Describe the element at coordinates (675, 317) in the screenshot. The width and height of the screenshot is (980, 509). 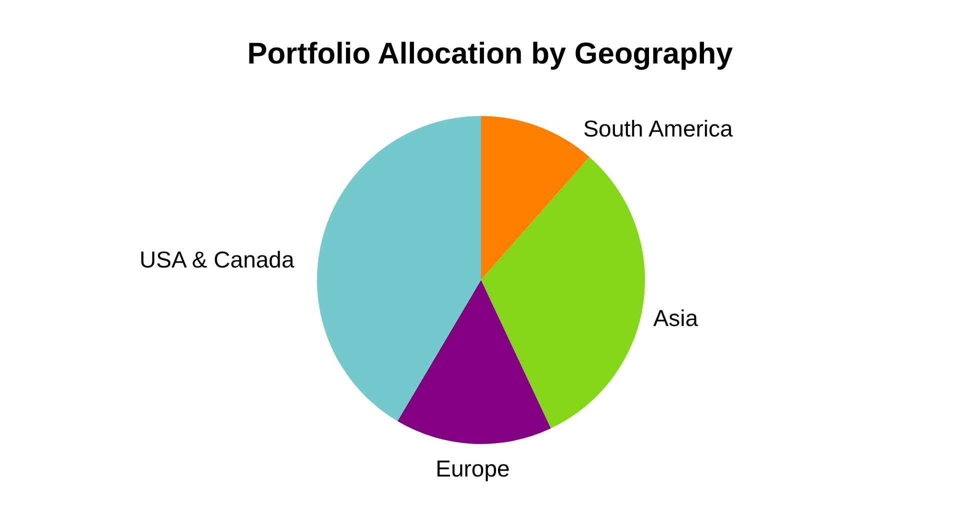
I see `slice-label: Asia` at that location.